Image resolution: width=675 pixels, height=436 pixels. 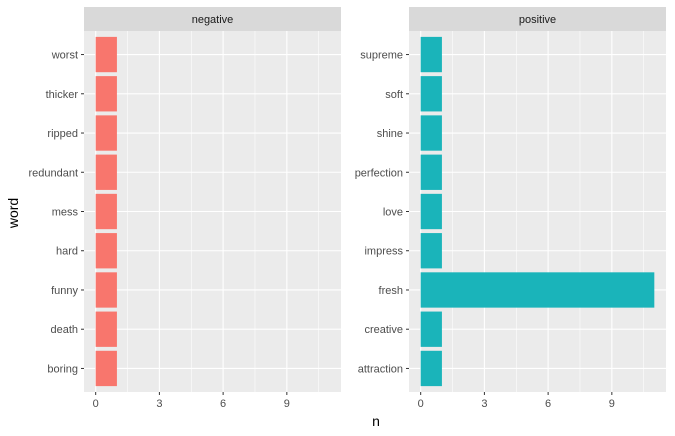 I want to click on y-tick-label: worst, so click(x=64, y=56).